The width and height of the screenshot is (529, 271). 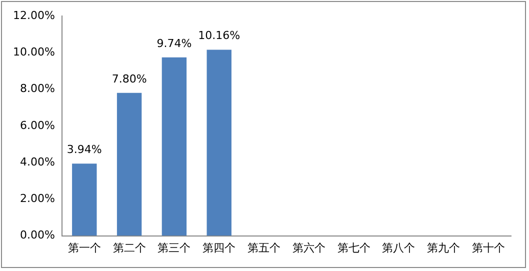 I want to click on data-label: 9.74%, so click(x=174, y=43).